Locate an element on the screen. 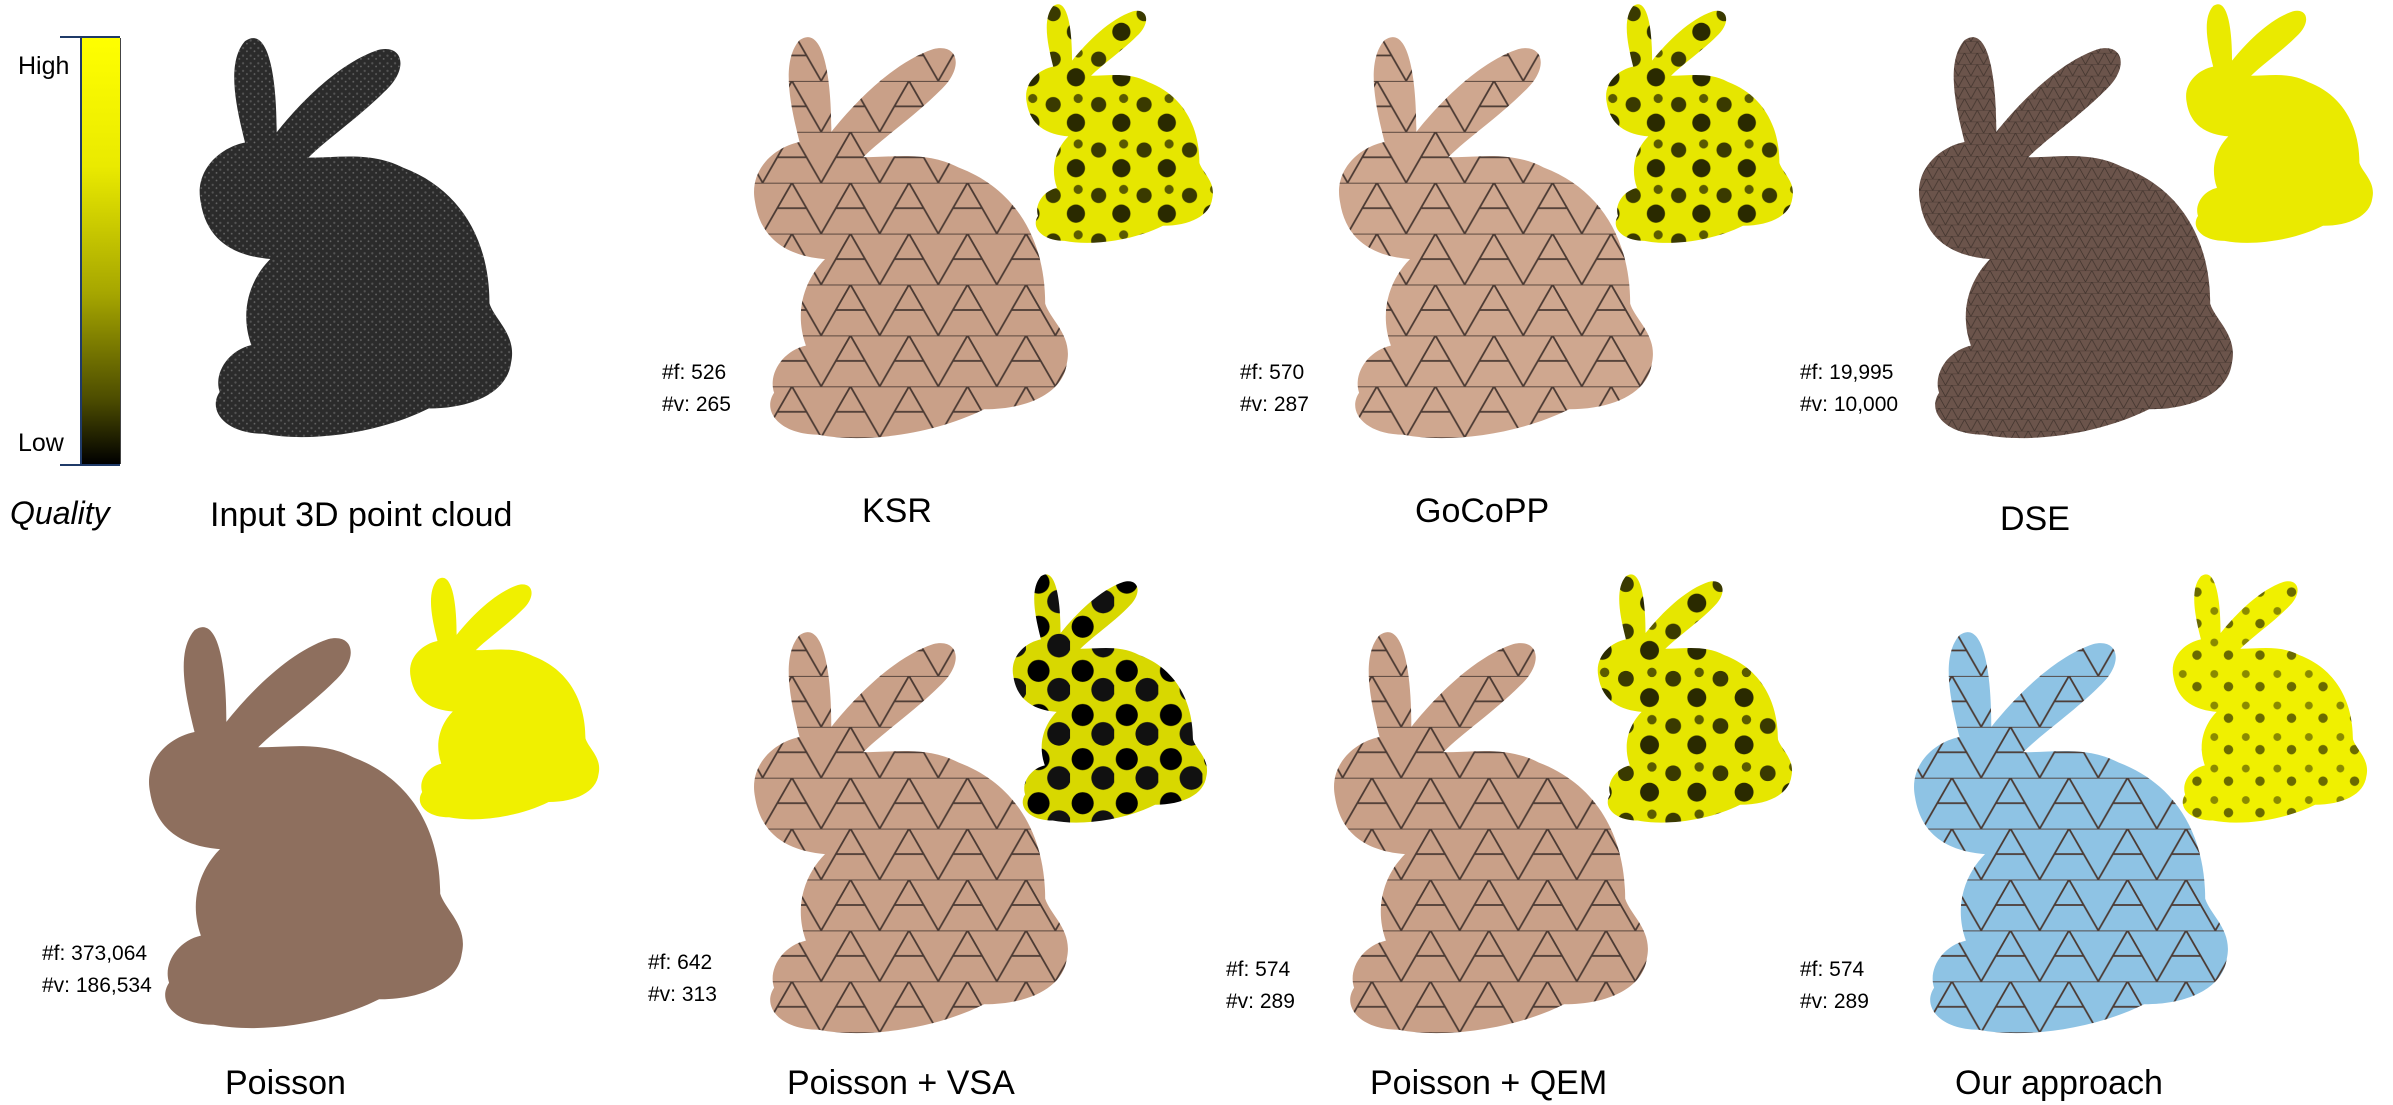 This screenshot has width=2393, height=1105. poisson-quality-map is located at coordinates (495, 700).